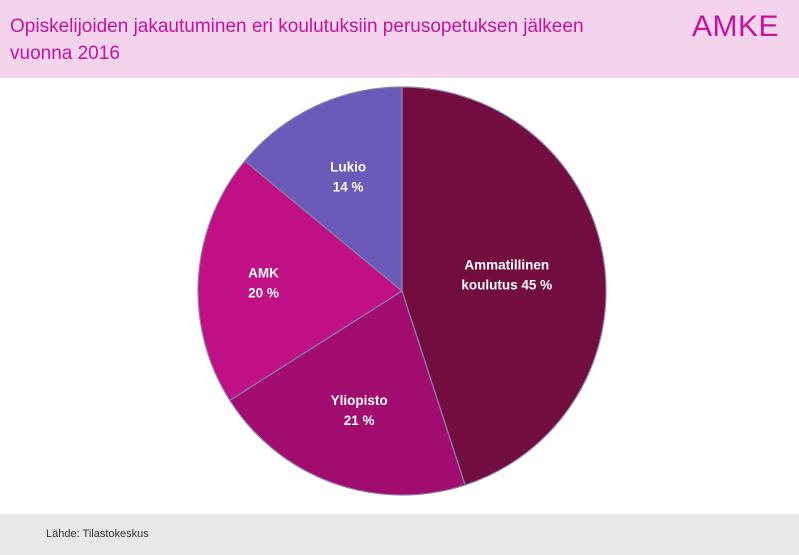 The width and height of the screenshot is (799, 555). I want to click on slice-label-3: Lukio 14 %, so click(348, 177).